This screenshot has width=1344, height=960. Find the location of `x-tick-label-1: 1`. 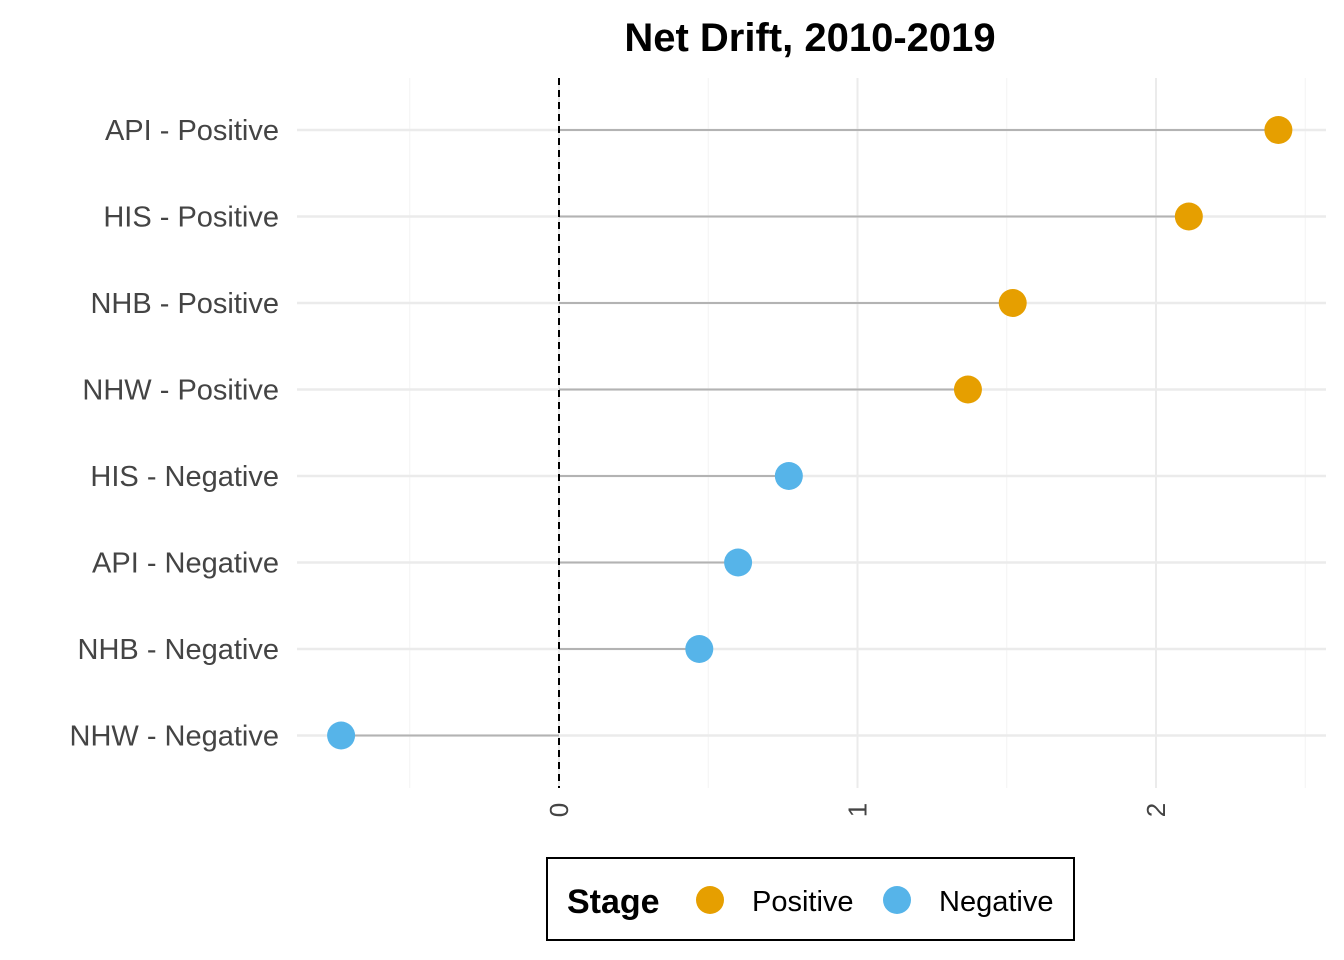

x-tick-label-1: 1 is located at coordinates (858, 810).